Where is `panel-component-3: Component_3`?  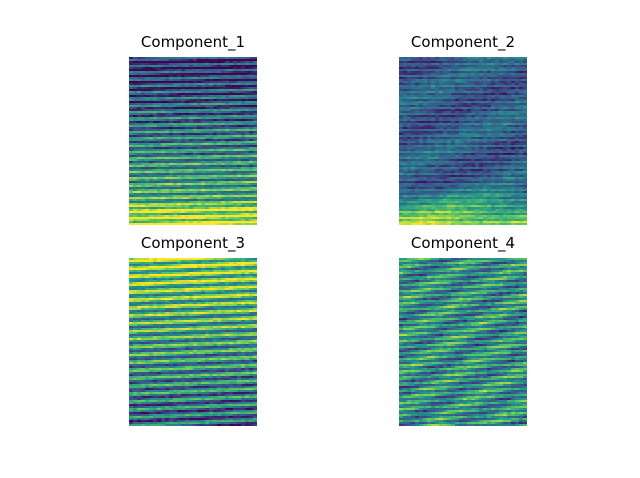 panel-component-3: Component_3 is located at coordinates (193, 330).